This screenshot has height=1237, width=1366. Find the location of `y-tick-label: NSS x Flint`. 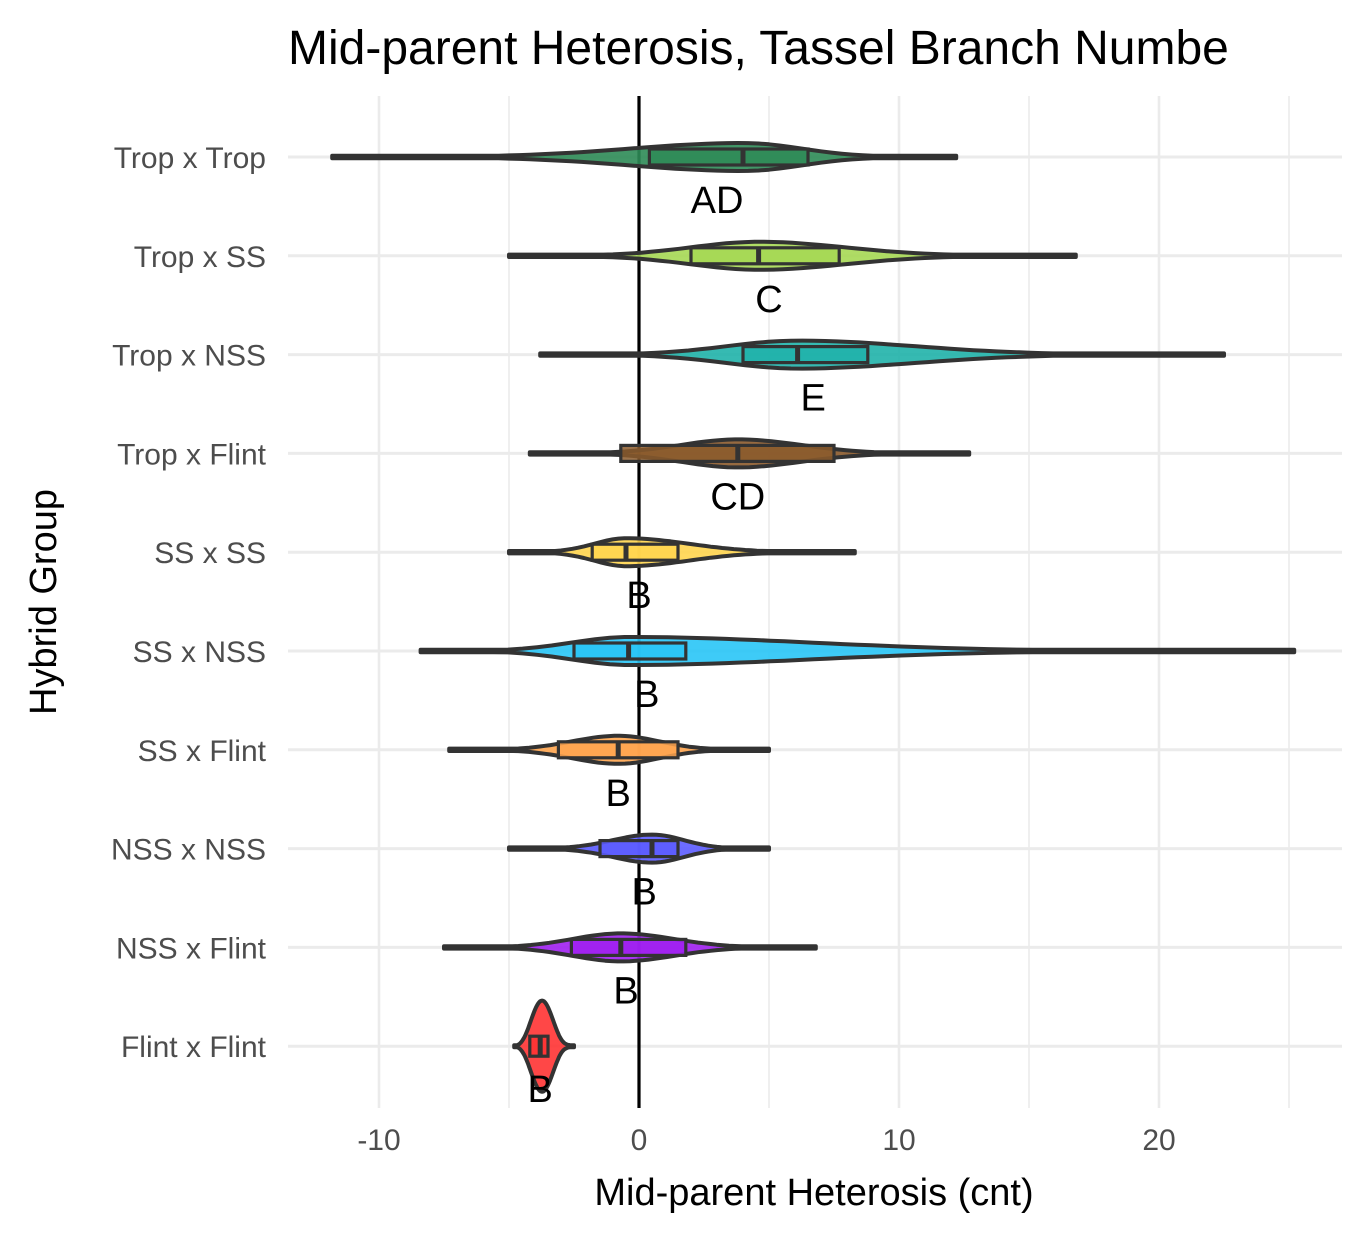

y-tick-label: NSS x Flint is located at coordinates (191, 948).